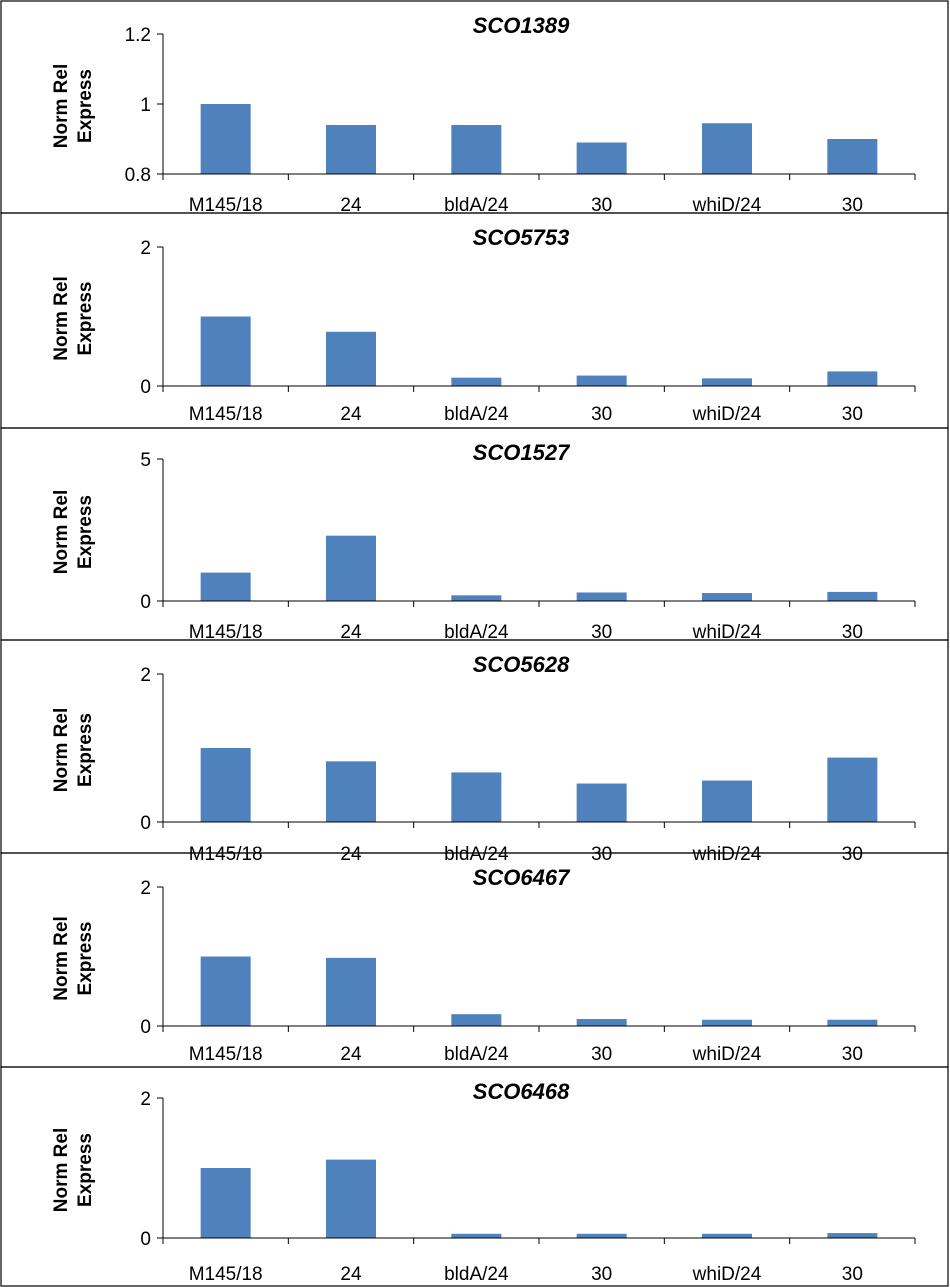  I want to click on chart-title: SCO5753, so click(521, 237).